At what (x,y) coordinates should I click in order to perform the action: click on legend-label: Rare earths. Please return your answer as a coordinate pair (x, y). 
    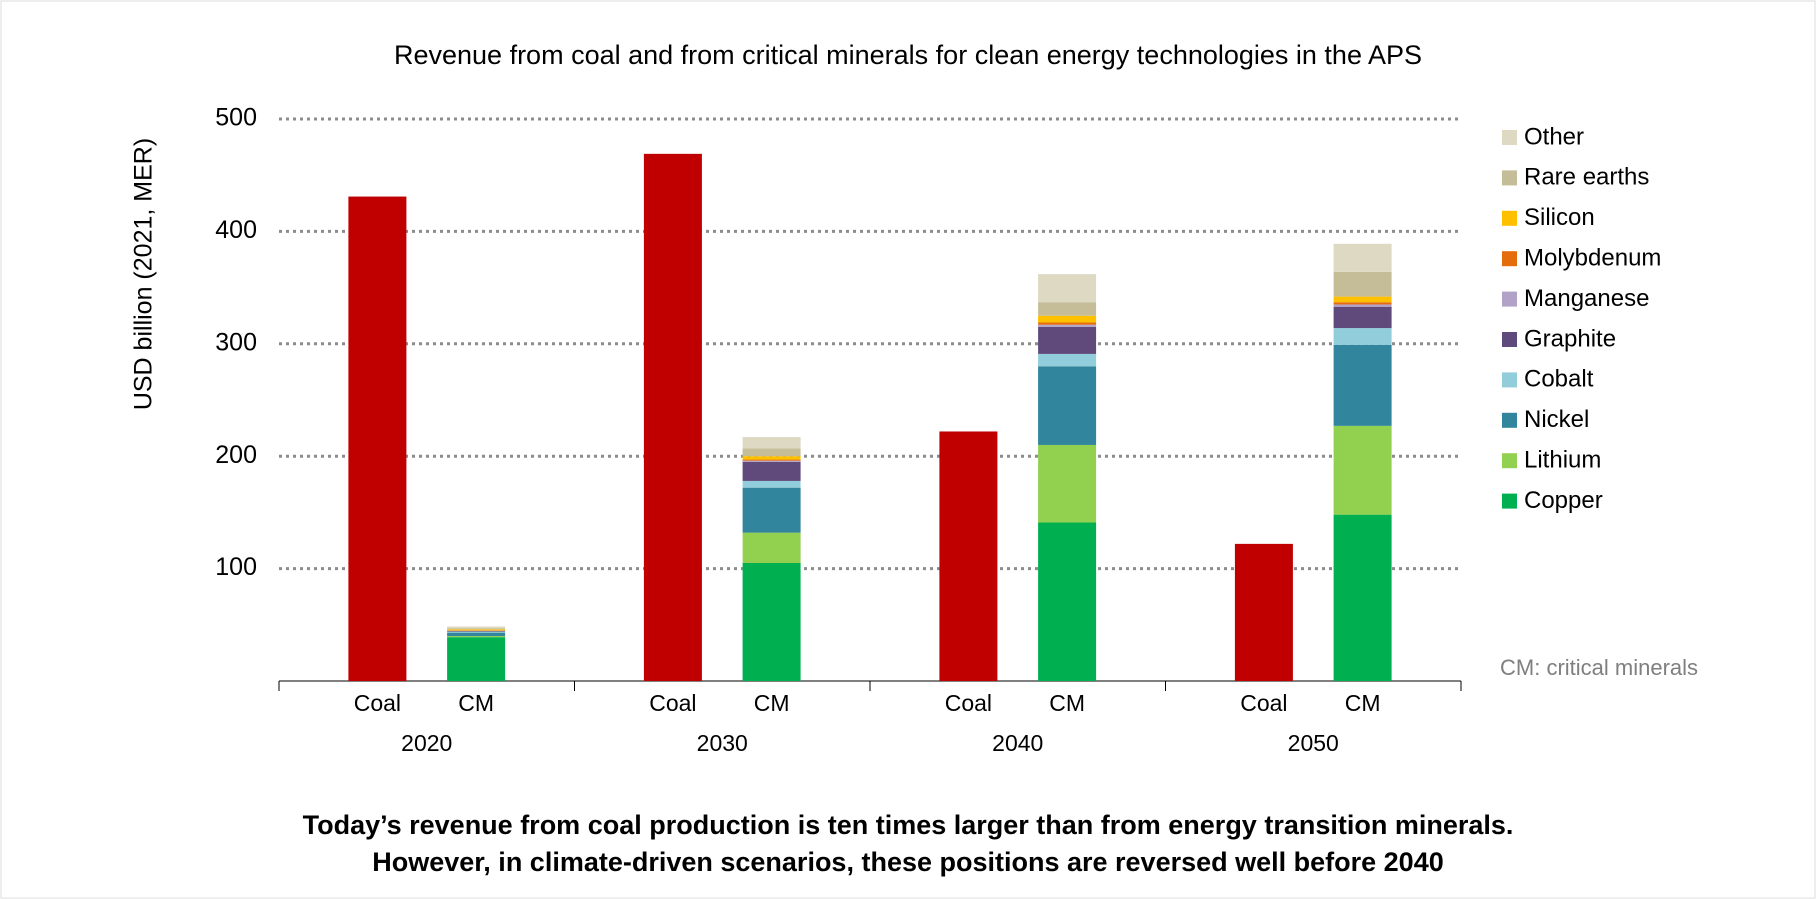
    Looking at the image, I should click on (1586, 177).